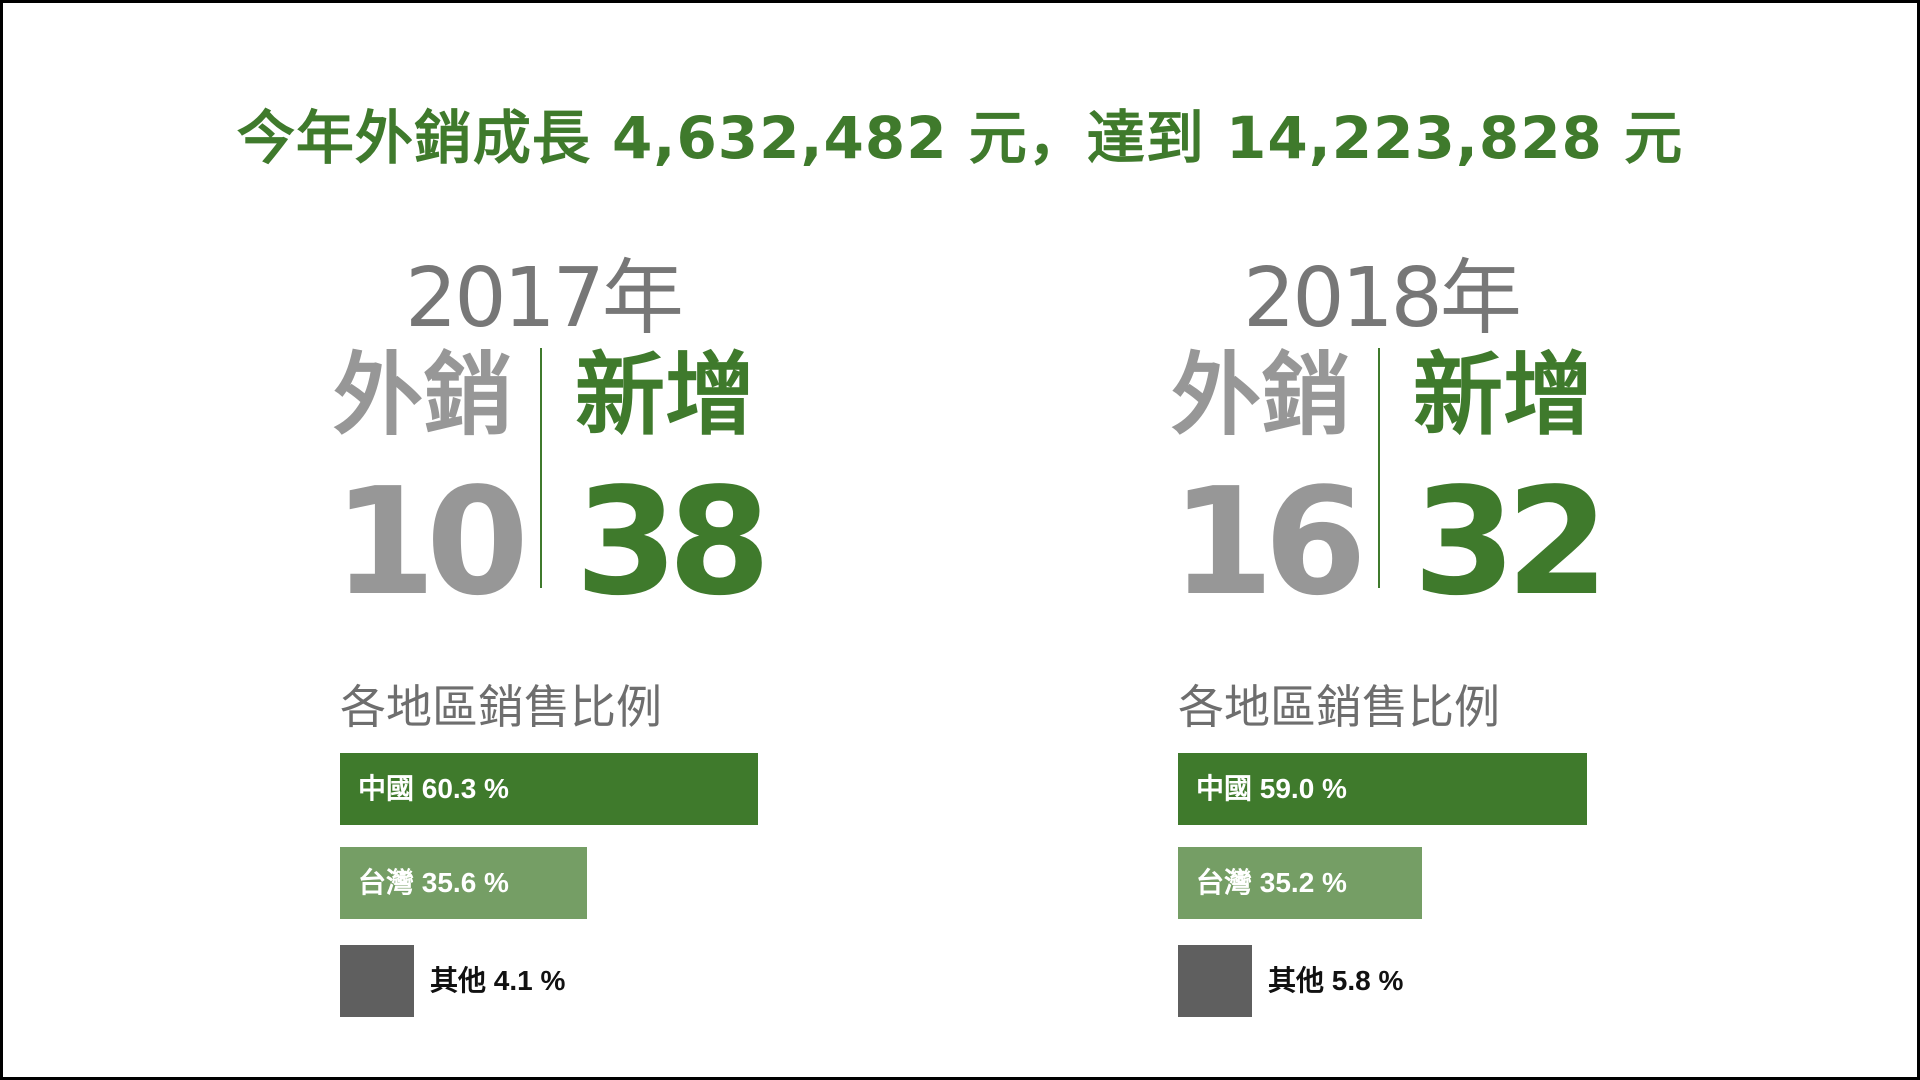 This screenshot has height=1080, width=1920. I want to click on bar-label: 台灣 35.2 %, so click(1271, 882).